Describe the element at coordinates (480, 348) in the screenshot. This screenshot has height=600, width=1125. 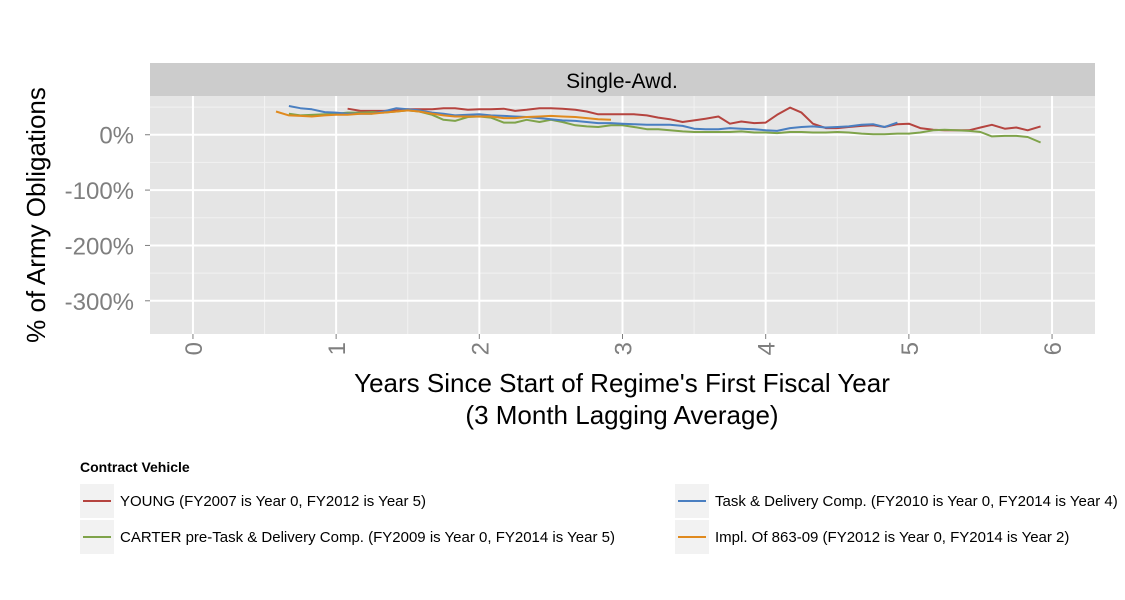
I see `x-tick-label: 2` at that location.